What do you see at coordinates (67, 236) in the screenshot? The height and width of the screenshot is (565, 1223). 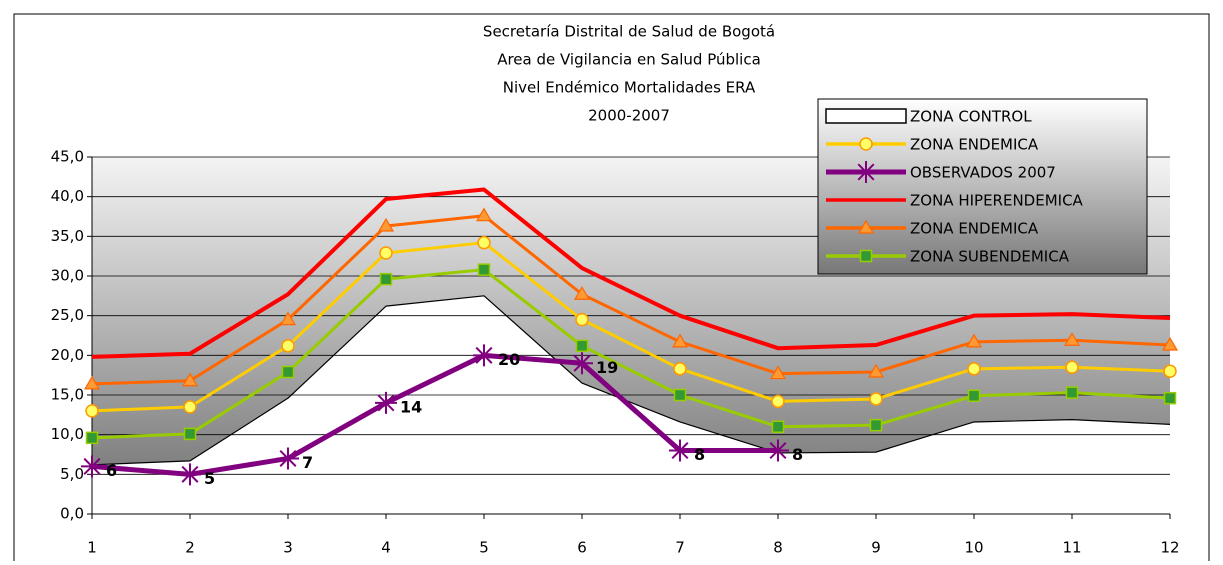 I see `y-tick-label: 35,0` at bounding box center [67, 236].